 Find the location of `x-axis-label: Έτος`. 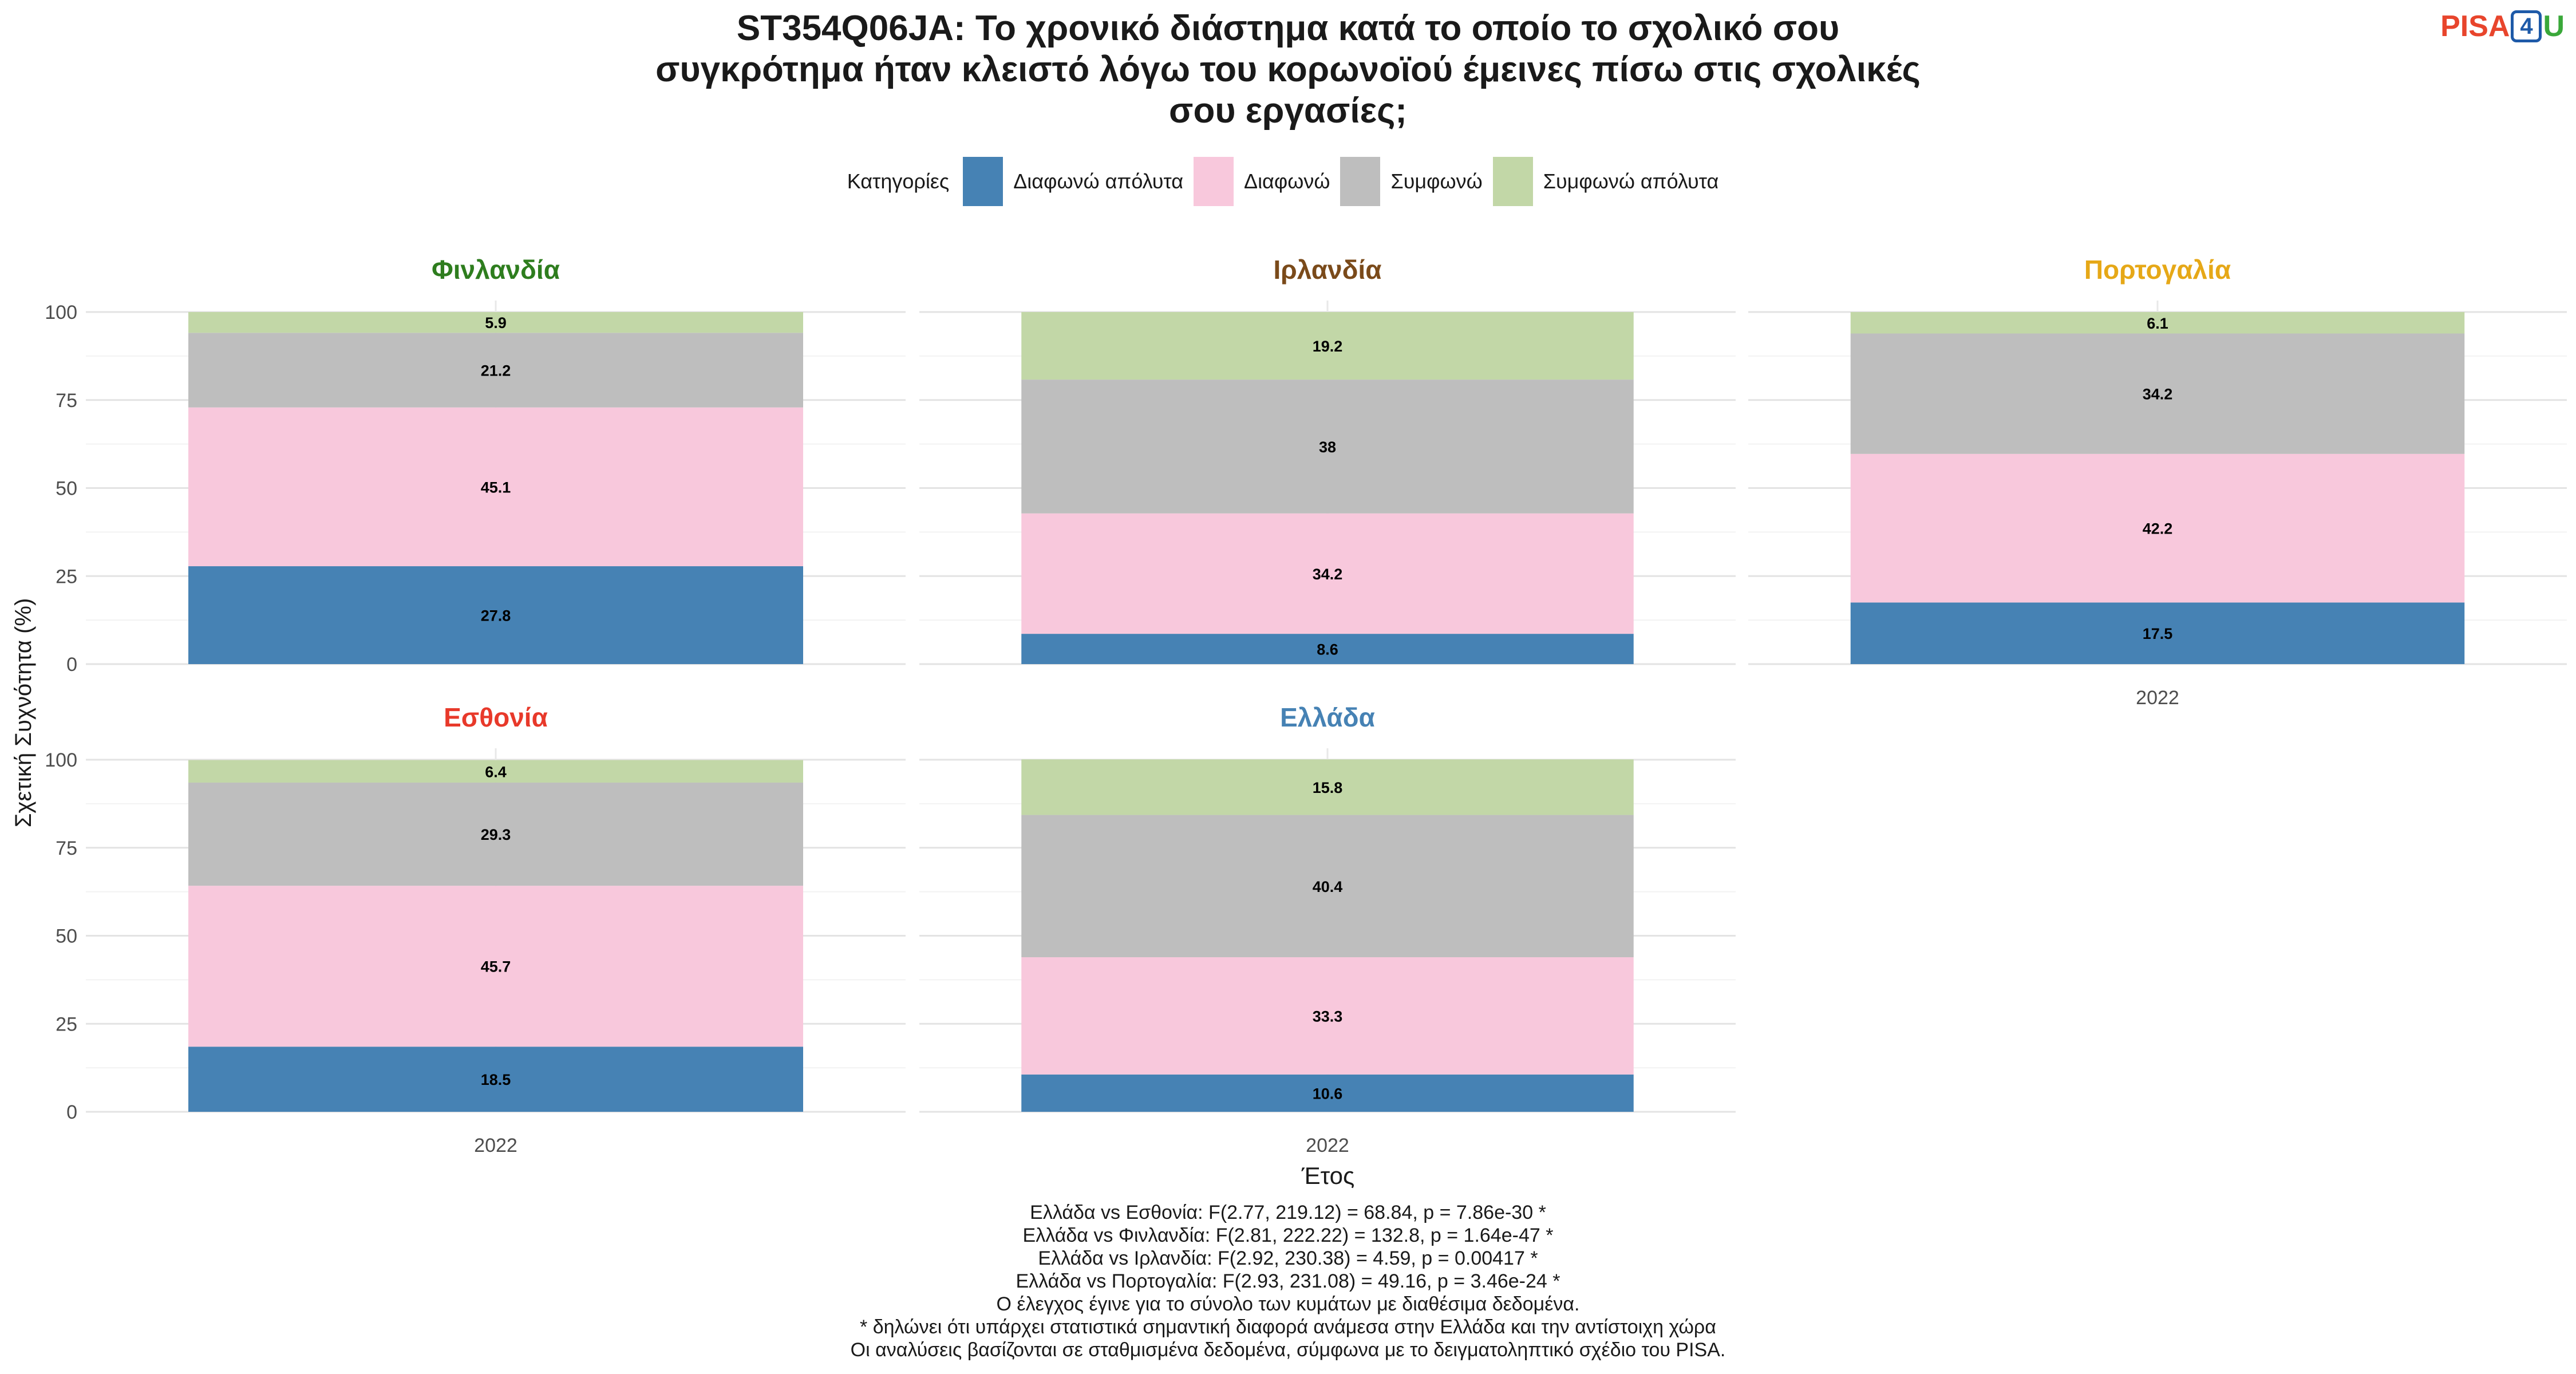

x-axis-label: Έτος is located at coordinates (1328, 1175).